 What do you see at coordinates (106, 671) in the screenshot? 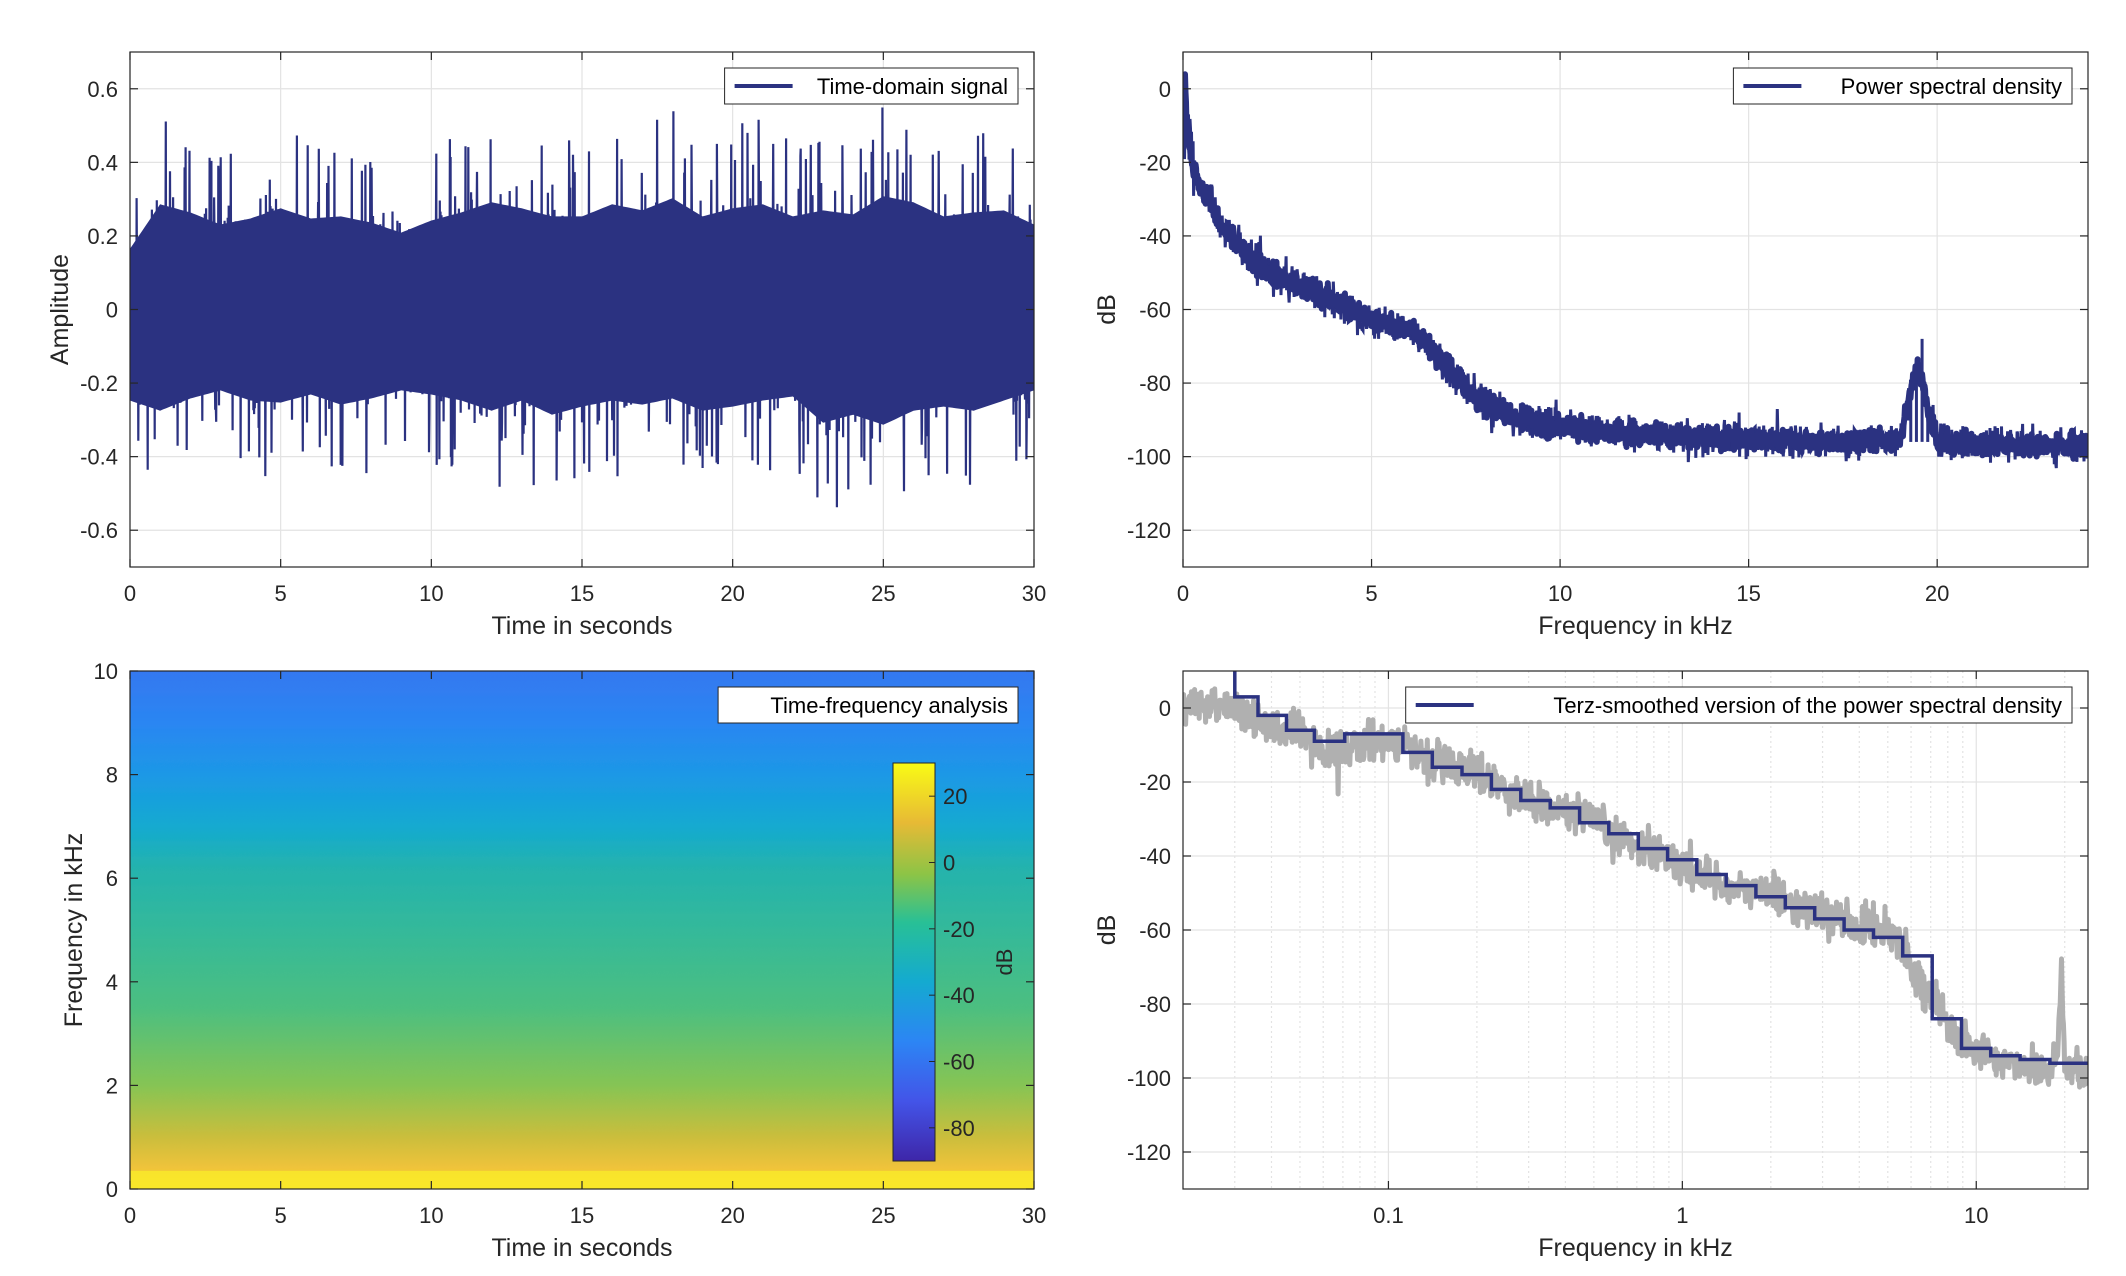
I see `y-tick-label: 10` at bounding box center [106, 671].